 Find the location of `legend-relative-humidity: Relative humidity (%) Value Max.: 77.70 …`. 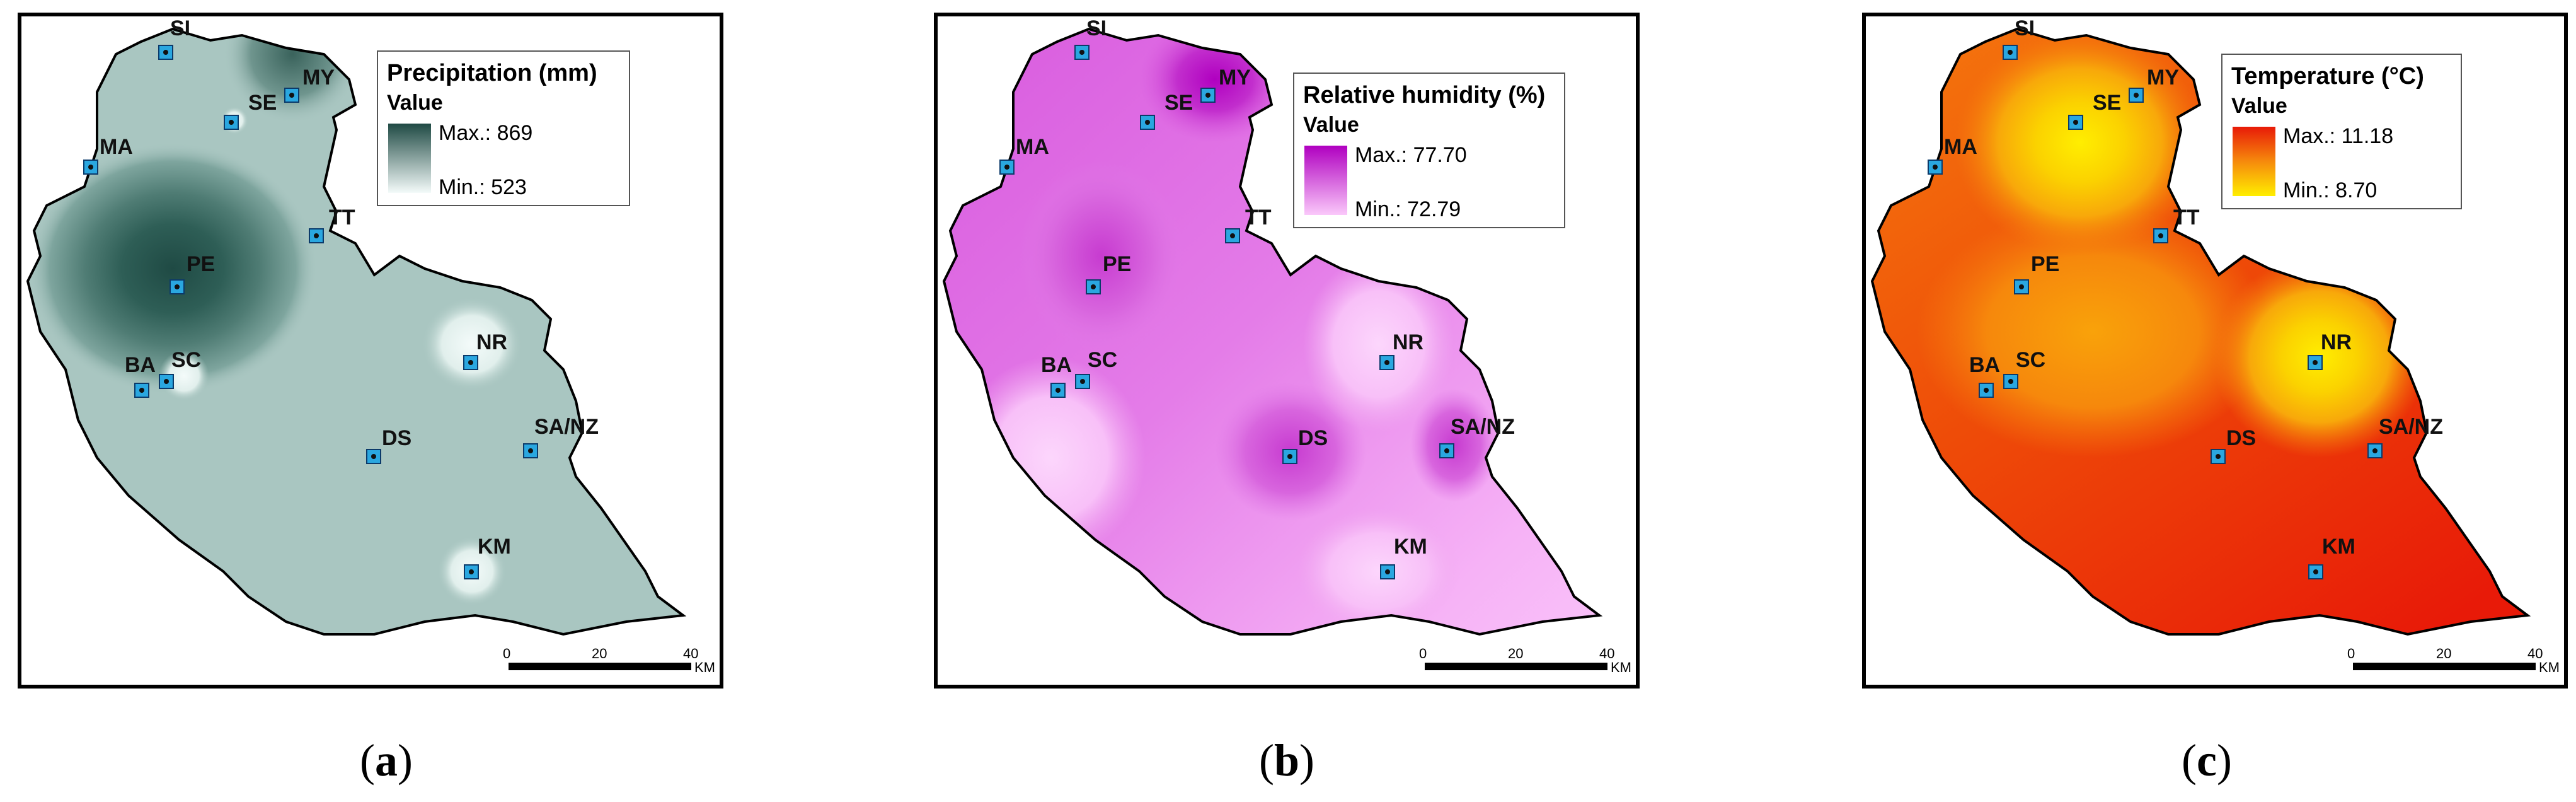

legend-relative-humidity: Relative humidity (%) Value Max.: 77.70 … is located at coordinates (1429, 151).